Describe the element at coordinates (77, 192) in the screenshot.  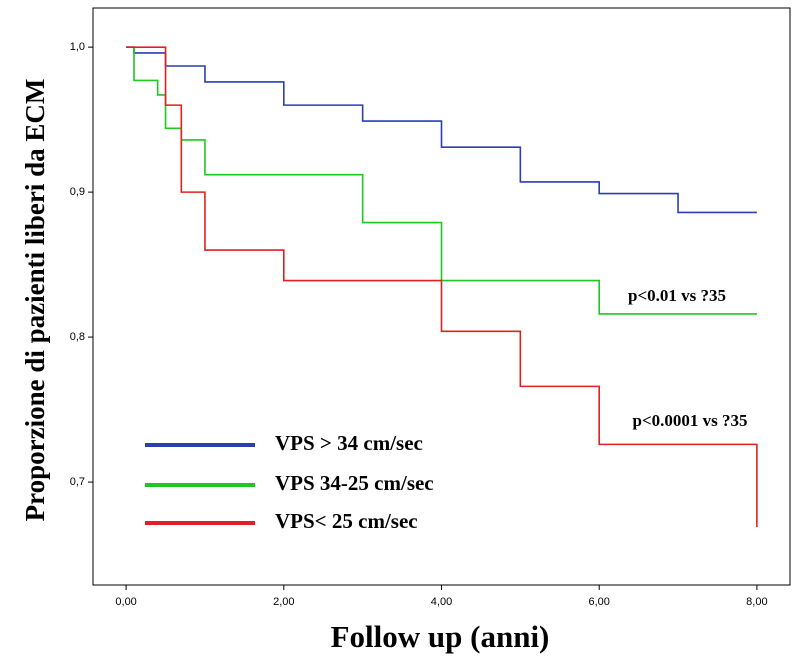
I see `y-tick-label: 0,9` at that location.